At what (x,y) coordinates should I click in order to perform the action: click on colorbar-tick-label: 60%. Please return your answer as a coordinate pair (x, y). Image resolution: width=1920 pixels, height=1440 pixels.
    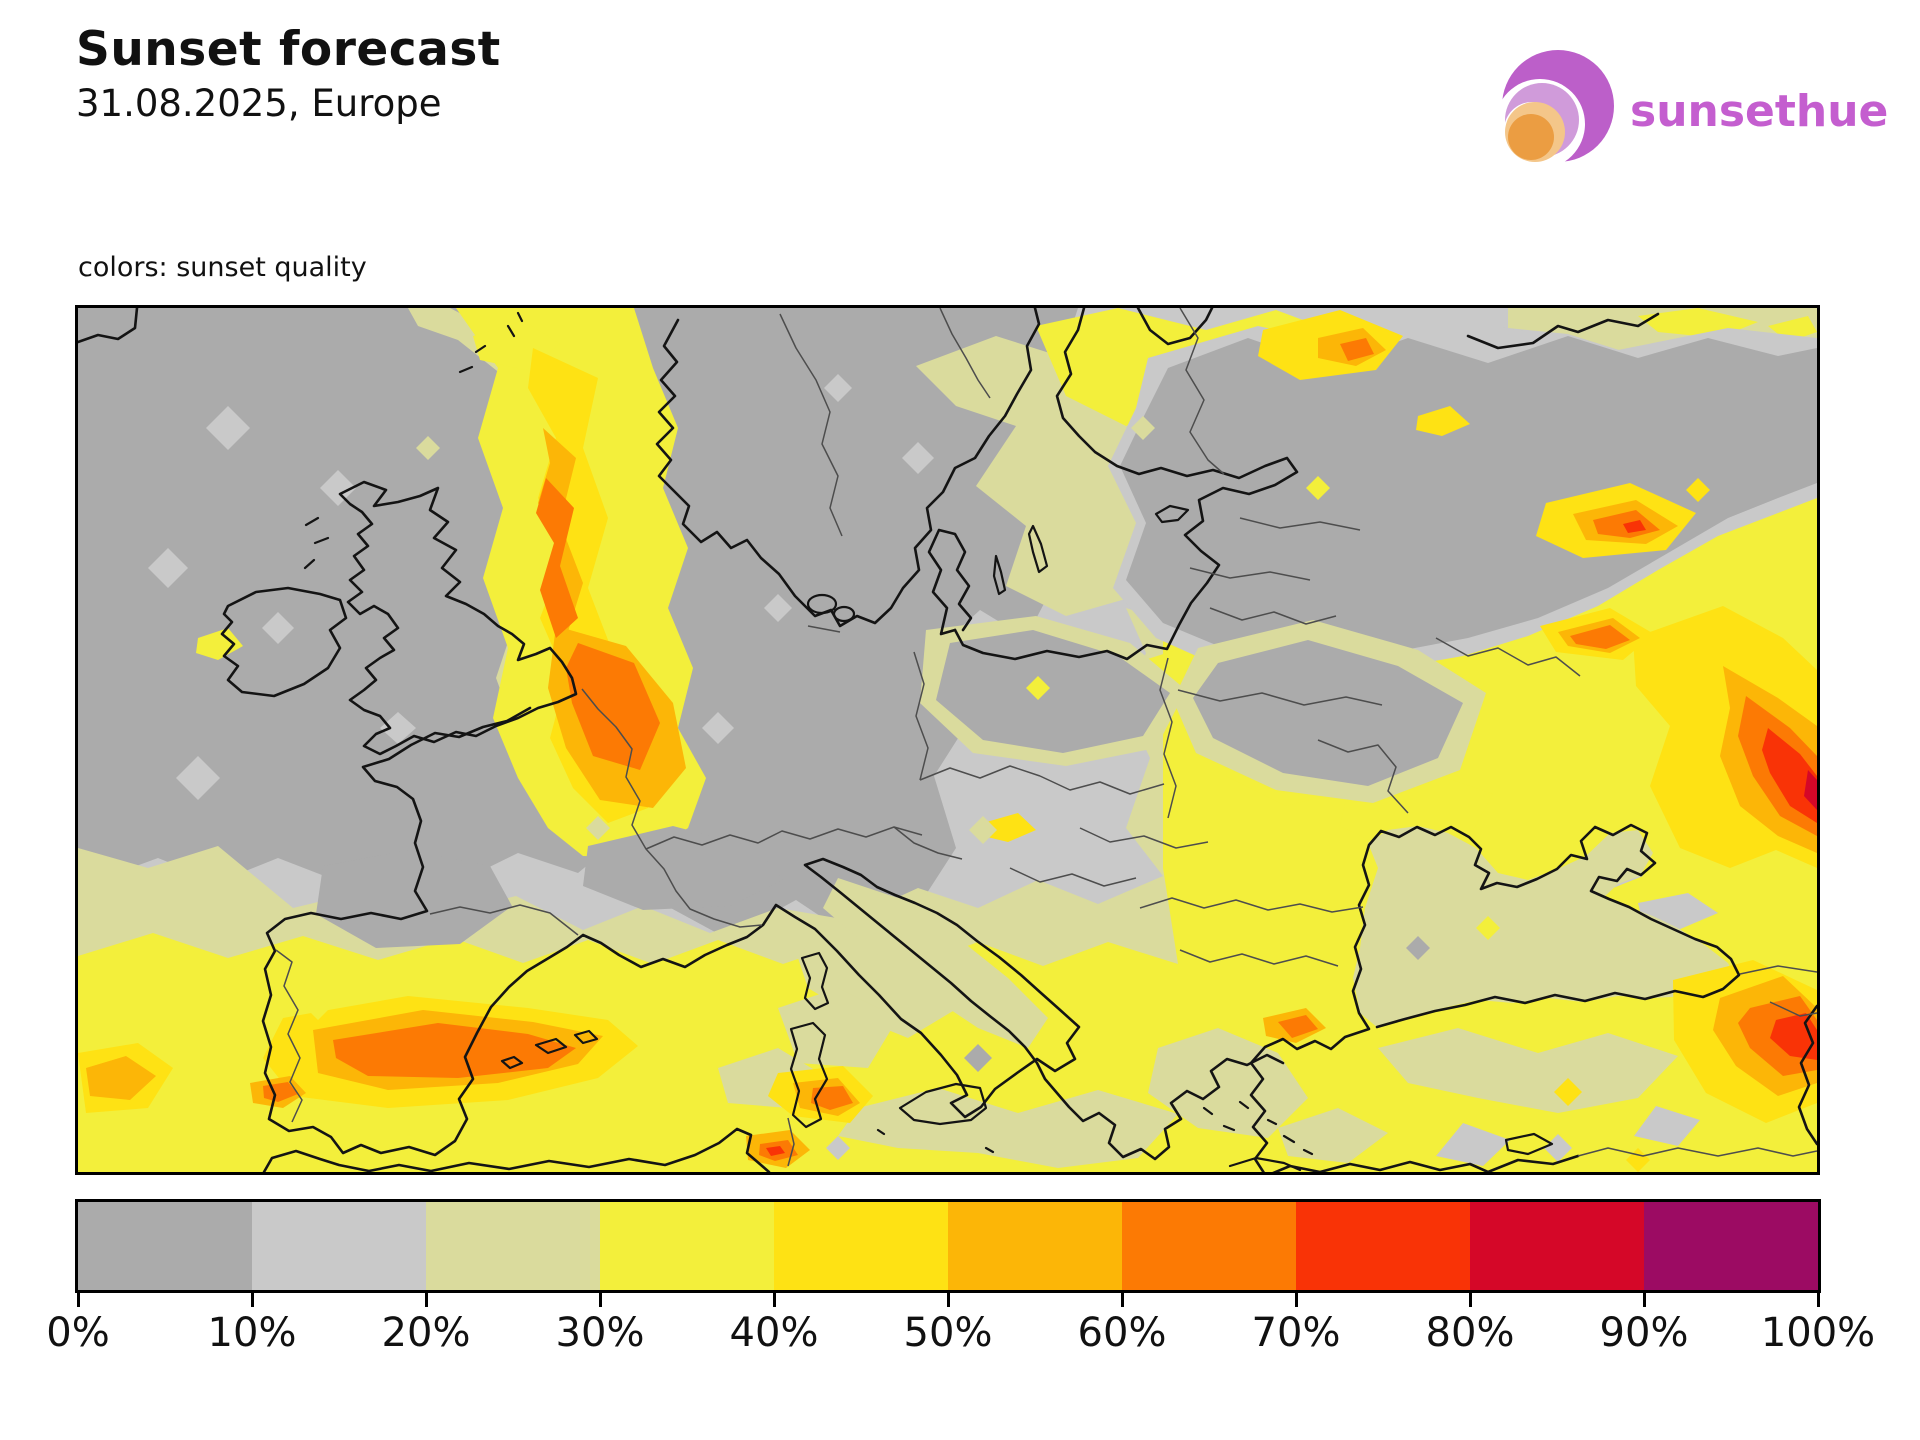
    Looking at the image, I should click on (1122, 1333).